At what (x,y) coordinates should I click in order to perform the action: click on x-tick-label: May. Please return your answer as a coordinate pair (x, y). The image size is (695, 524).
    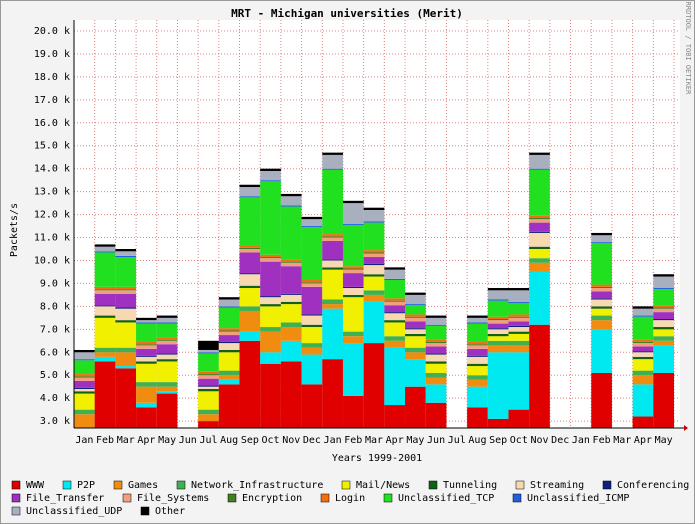
    Looking at the image, I should click on (415, 440).